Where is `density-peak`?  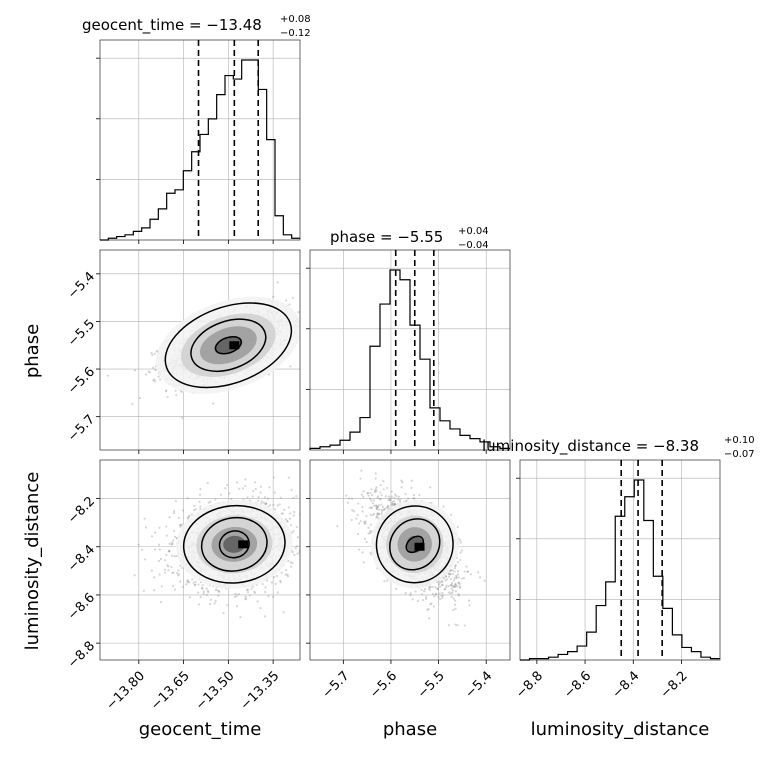 density-peak is located at coordinates (243, 544).